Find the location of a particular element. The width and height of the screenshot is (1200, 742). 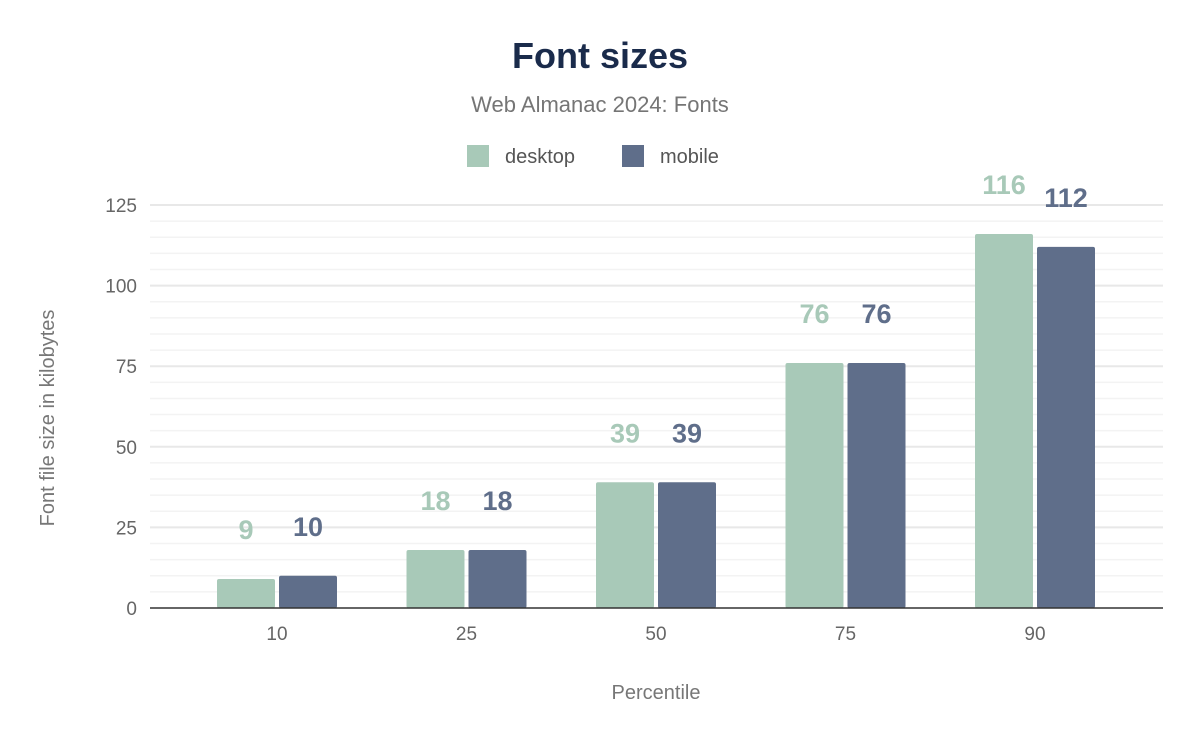

x-axis-ticks: 10 25 50 75 90 is located at coordinates (655, 634).